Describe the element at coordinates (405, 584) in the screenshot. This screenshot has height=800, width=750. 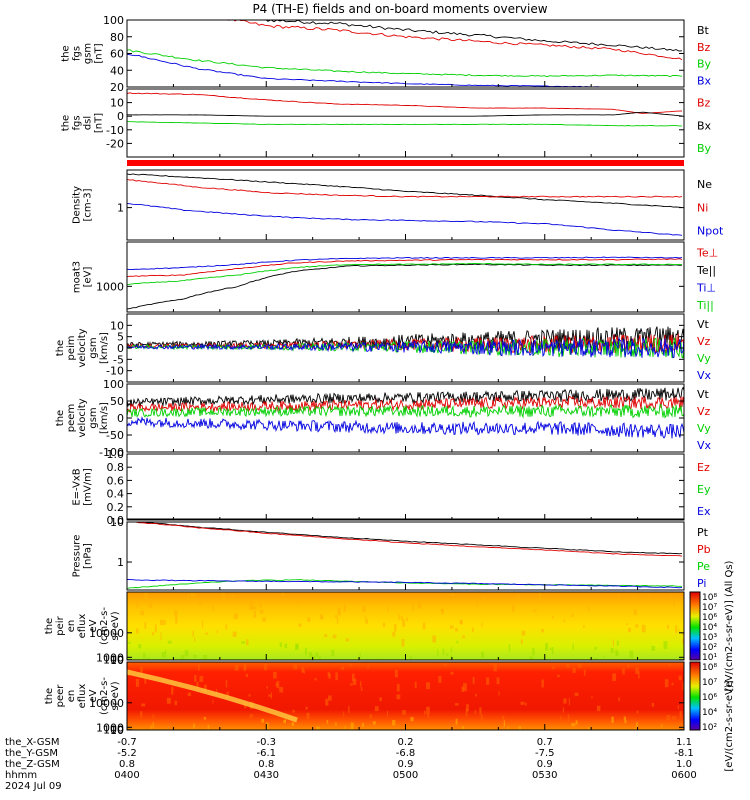
I see `series-Pi` at that location.